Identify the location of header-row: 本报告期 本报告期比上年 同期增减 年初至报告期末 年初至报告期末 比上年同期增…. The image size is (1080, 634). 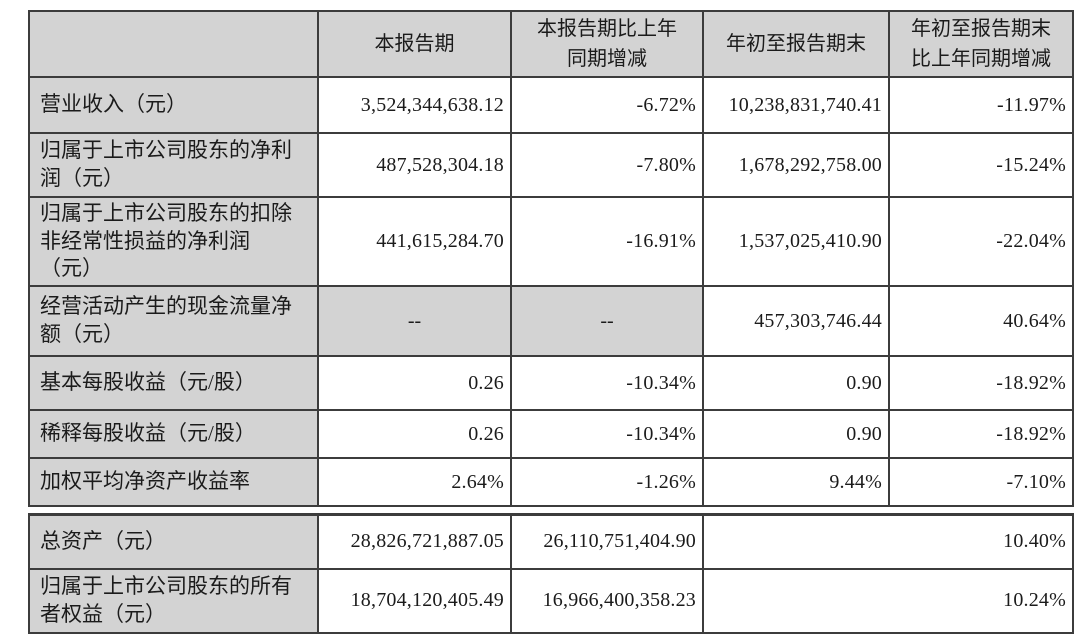
(551, 44).